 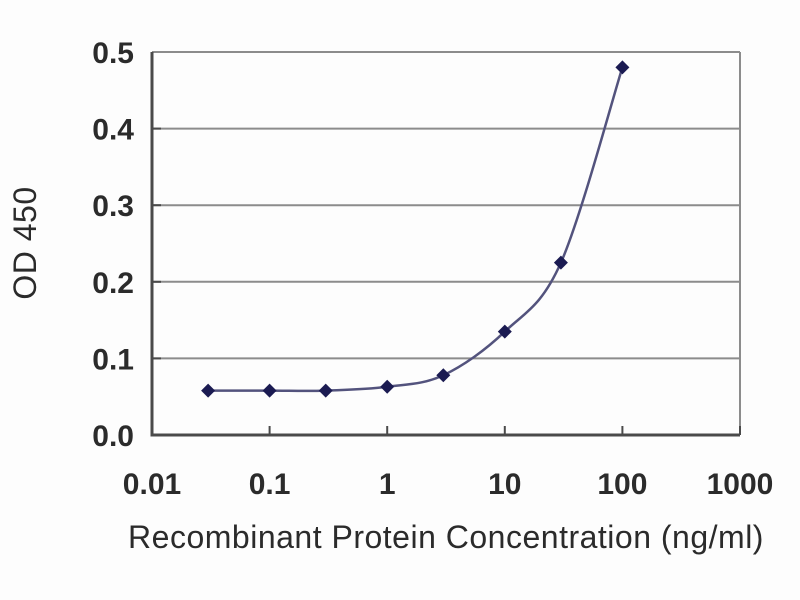 I want to click on x-tick-label: 1000, so click(x=740, y=484).